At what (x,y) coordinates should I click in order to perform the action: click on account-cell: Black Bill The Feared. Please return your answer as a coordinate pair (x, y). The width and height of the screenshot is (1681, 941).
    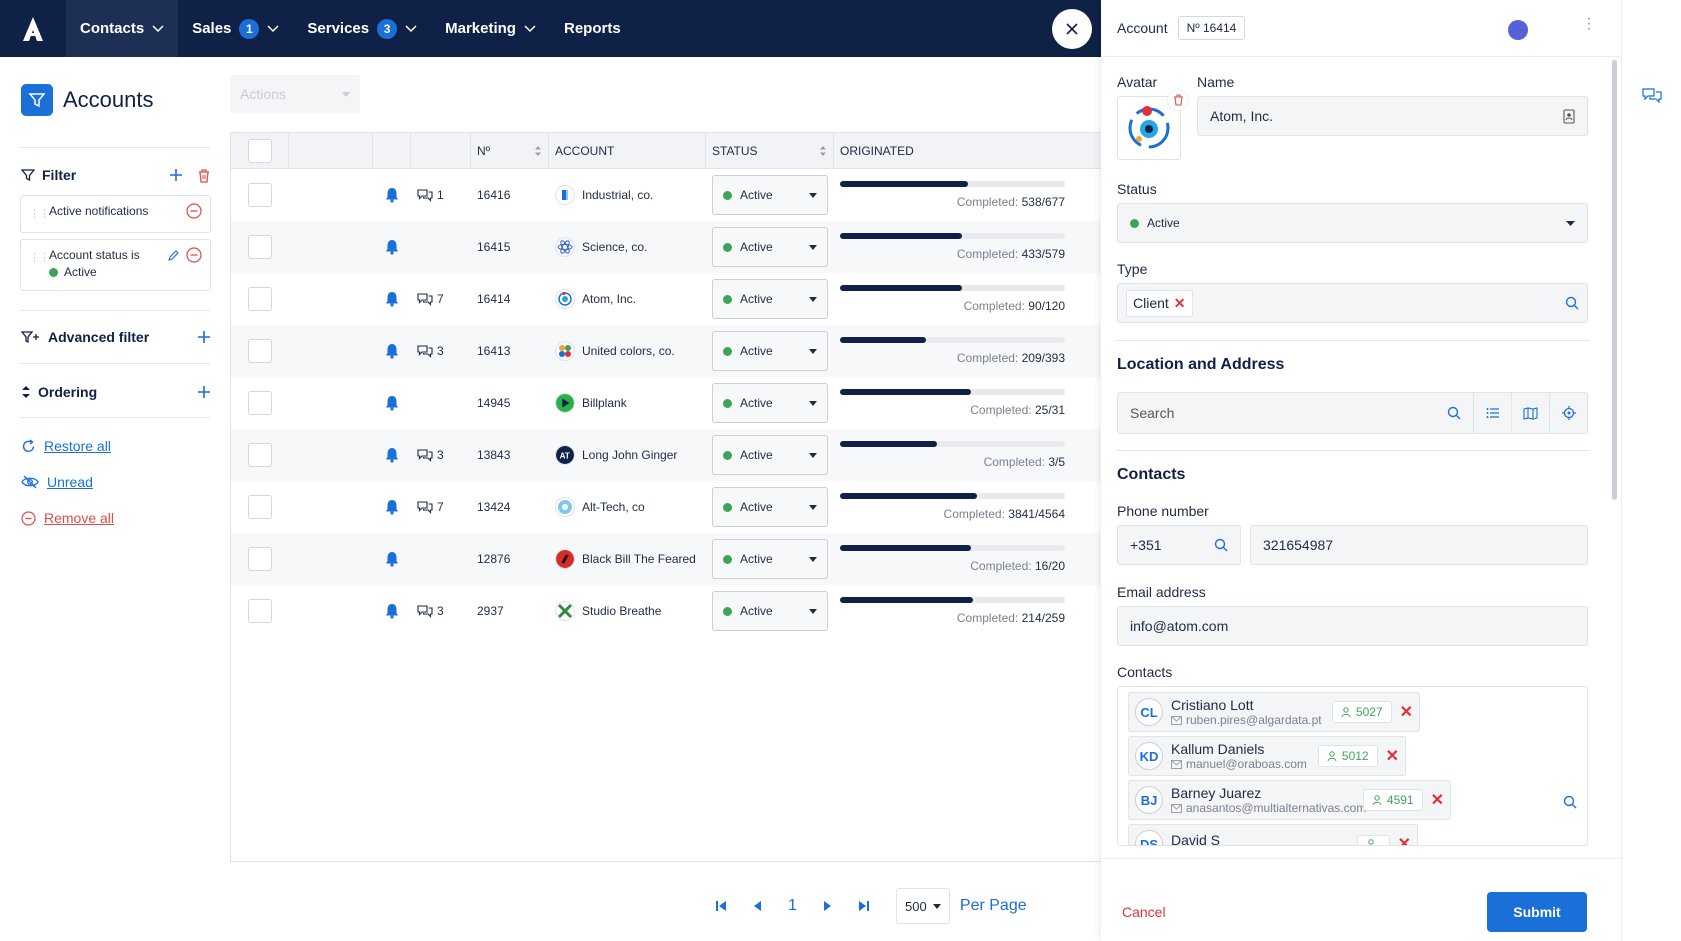
    Looking at the image, I should click on (627, 559).